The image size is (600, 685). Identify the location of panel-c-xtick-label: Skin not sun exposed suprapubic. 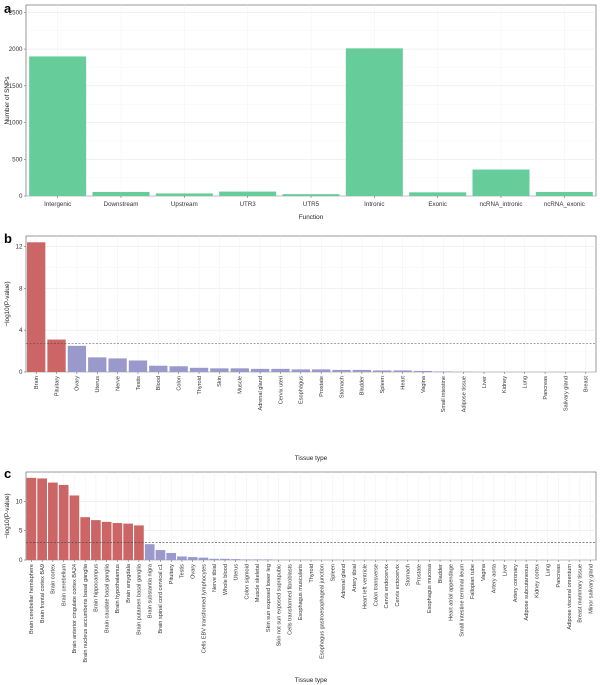
(280, 605).